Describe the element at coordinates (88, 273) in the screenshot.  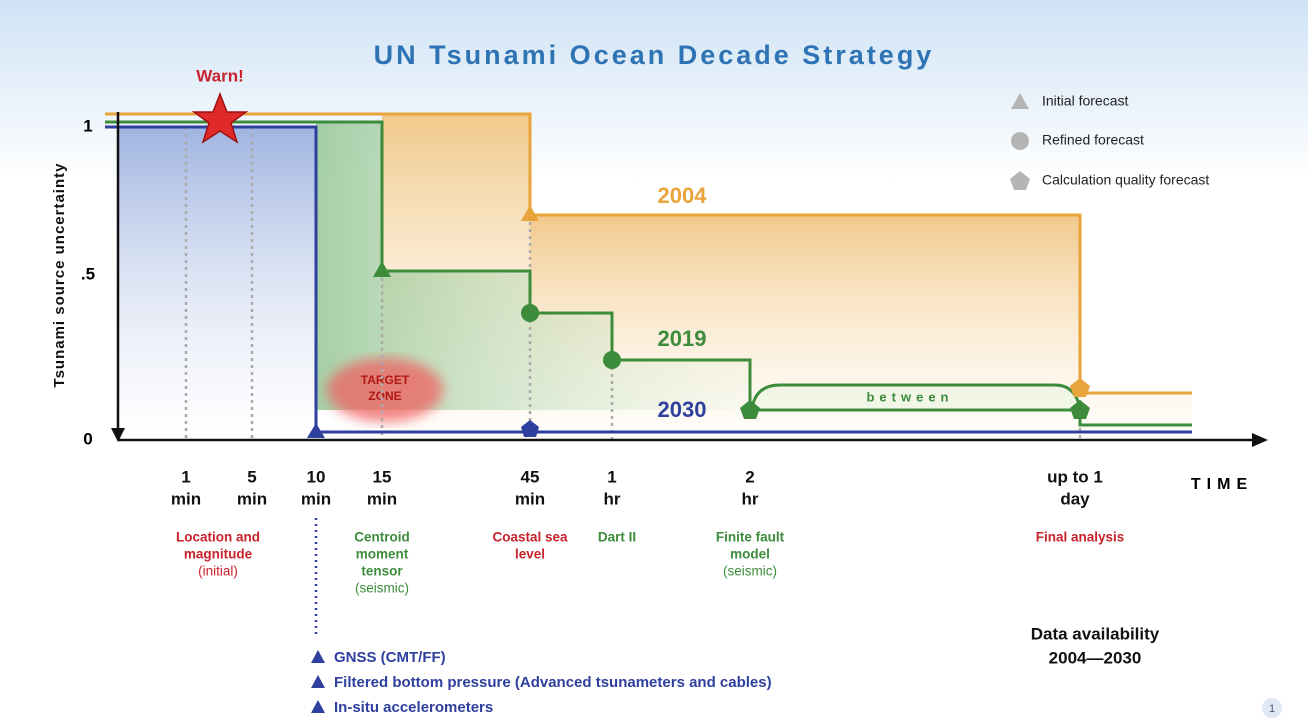
I see `y-tick-label: .5` at that location.